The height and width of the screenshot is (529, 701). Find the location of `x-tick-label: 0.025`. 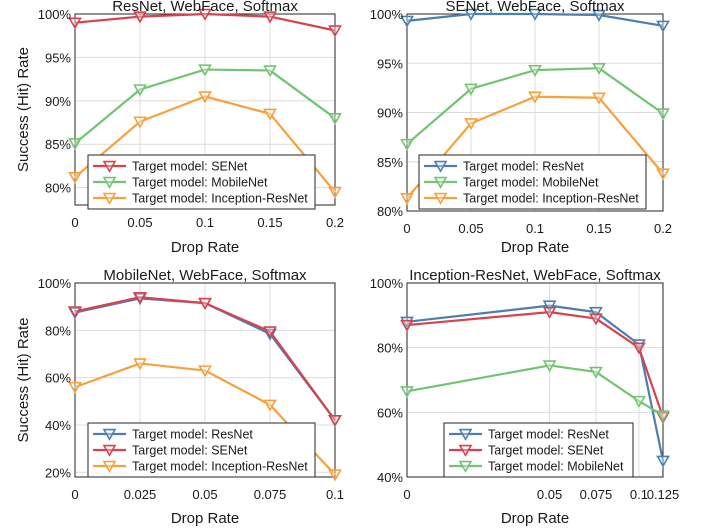

x-tick-label: 0.025 is located at coordinates (140, 494).